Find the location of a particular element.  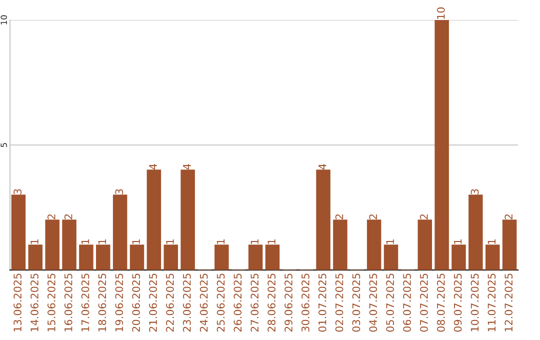

x-tick-label: 05.07.2025 is located at coordinates (390, 303).